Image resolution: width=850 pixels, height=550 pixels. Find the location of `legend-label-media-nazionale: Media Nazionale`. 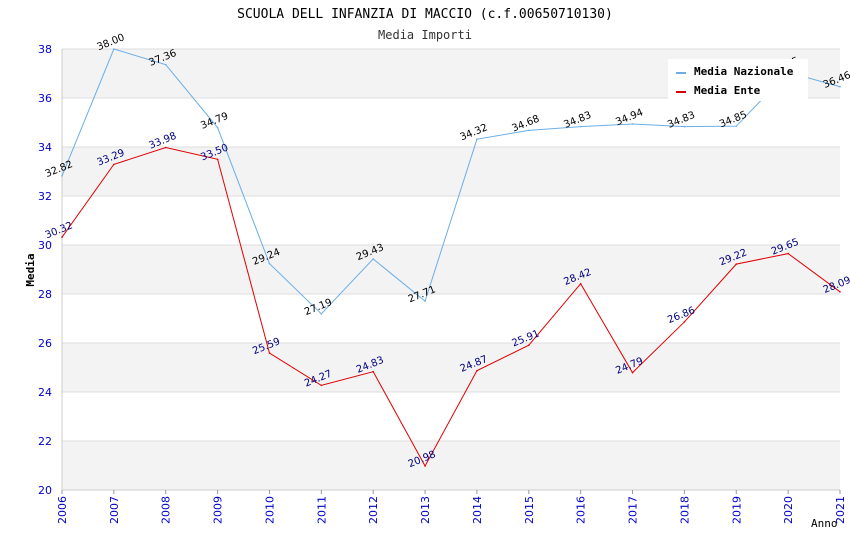

legend-label-media-nazionale: Media Nazionale is located at coordinates (744, 71).